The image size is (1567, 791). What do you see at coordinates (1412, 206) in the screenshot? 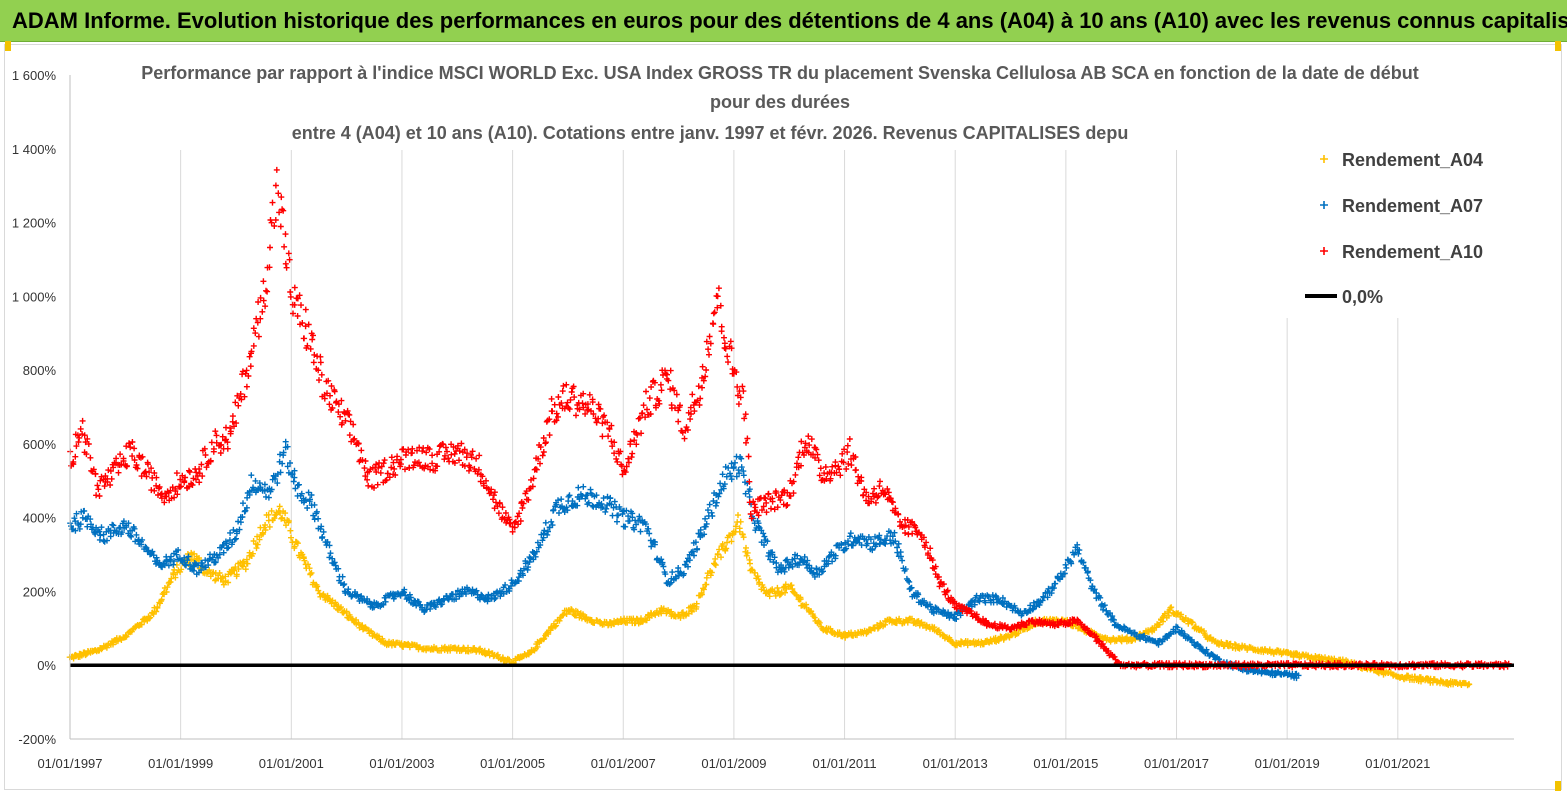
I see `legend-label: Rendement_A07` at bounding box center [1412, 206].